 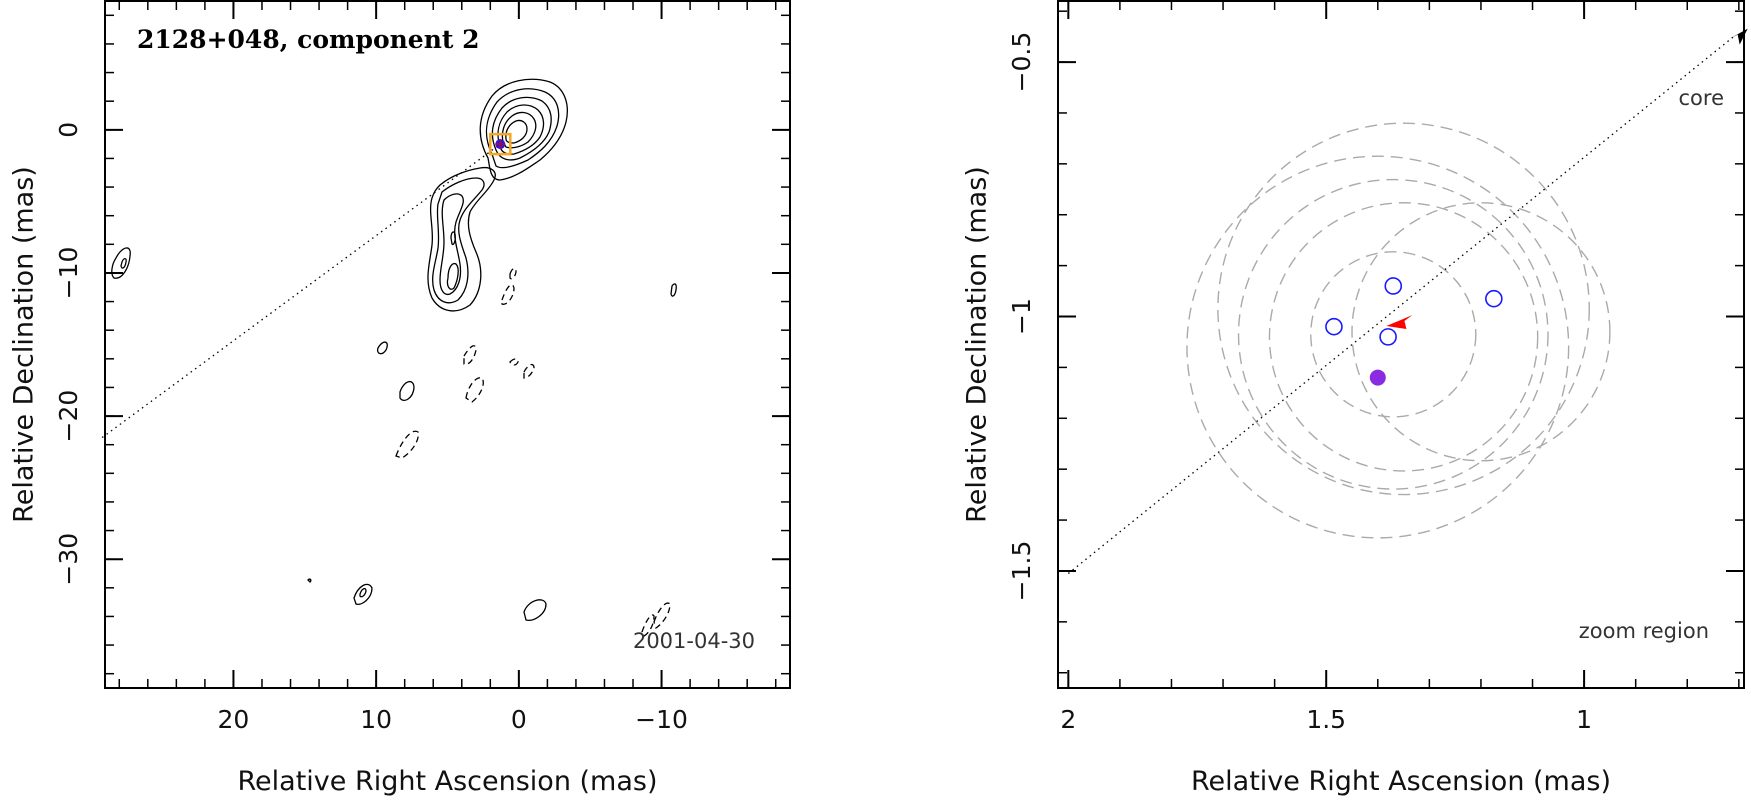 I want to click on zoom-box, so click(x=500, y=144).